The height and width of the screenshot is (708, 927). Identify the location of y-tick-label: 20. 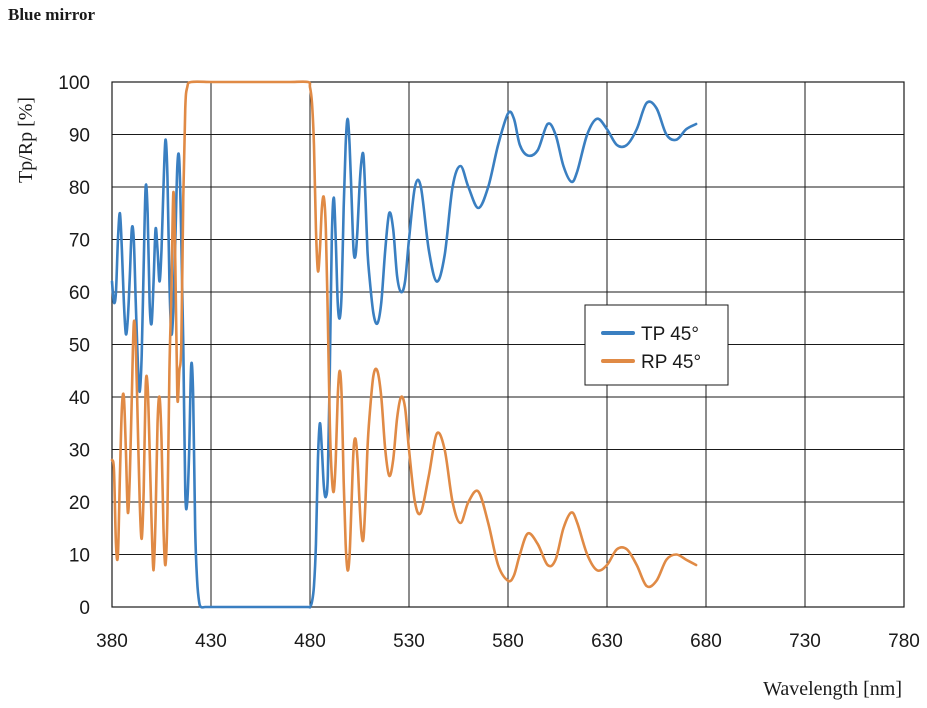
(79, 503).